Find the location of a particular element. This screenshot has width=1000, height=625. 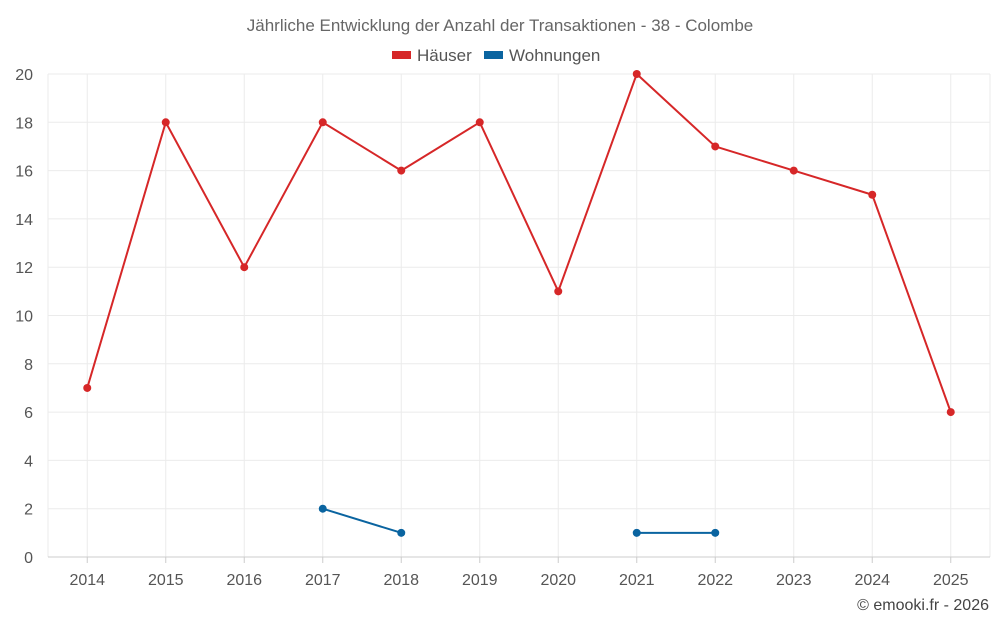

y-tick-label: 20 is located at coordinates (24, 75).